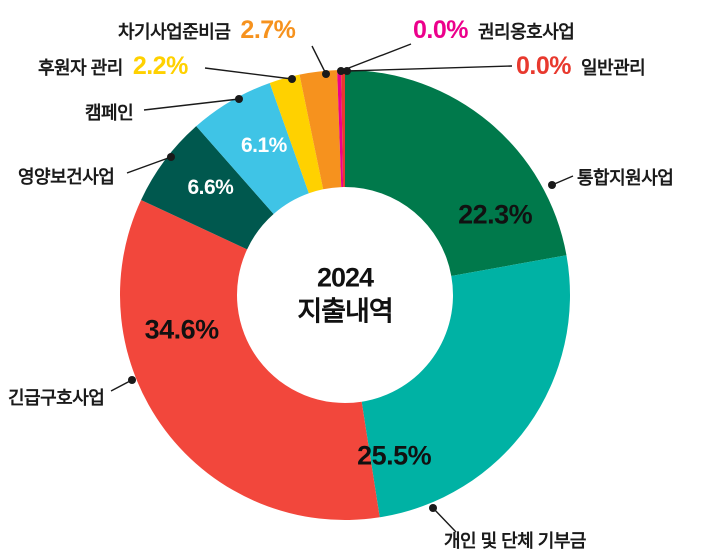  I want to click on slice-label-campaign: 캠페인, so click(109, 113).